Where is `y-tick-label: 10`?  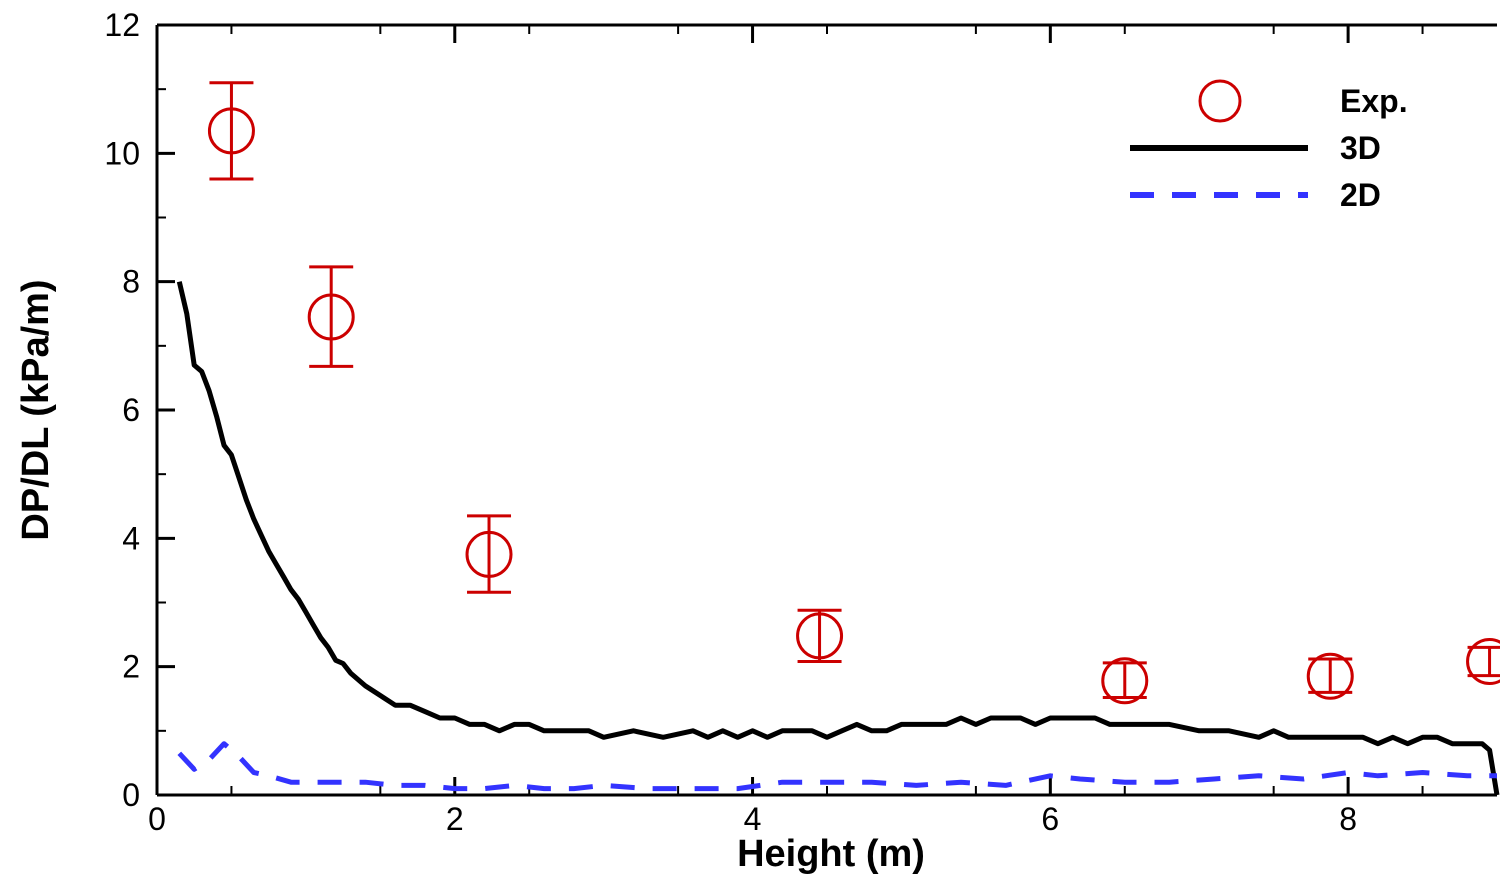 y-tick-label: 10 is located at coordinates (122, 153).